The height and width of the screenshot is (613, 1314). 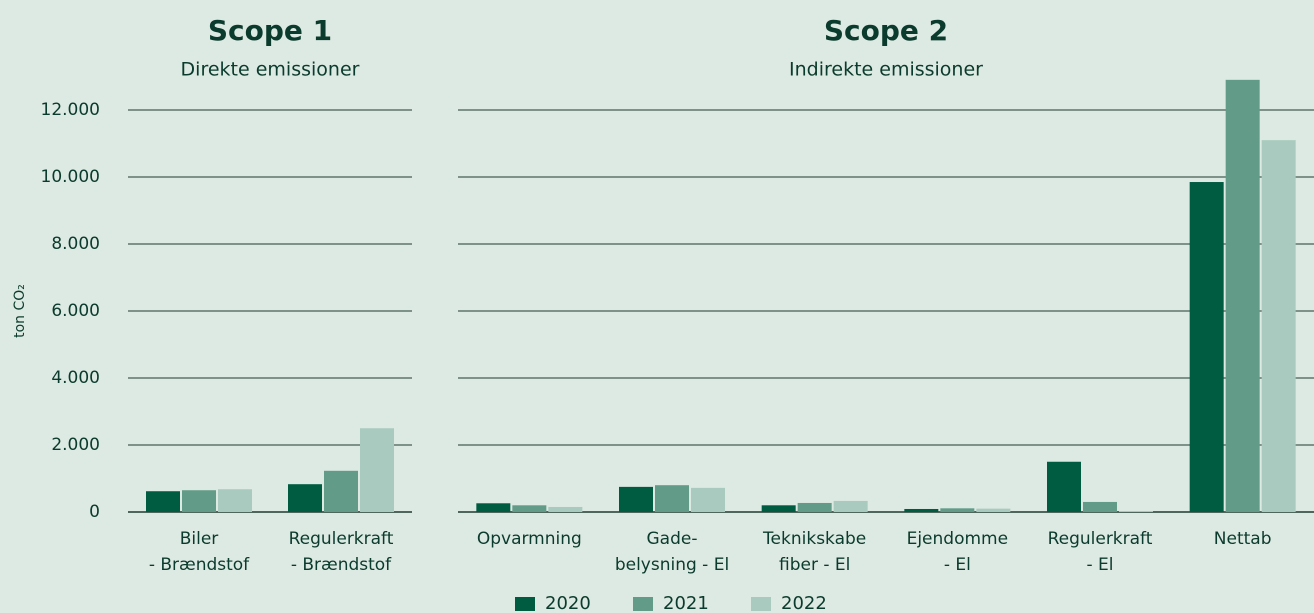 I want to click on panel-subtitle: Direkte emissioner, so click(x=270, y=70).